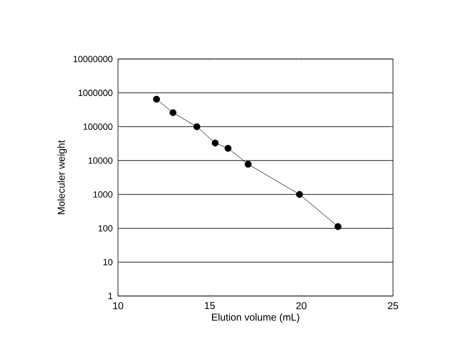  I want to click on y-tick-label: 10000000, so click(93, 59).